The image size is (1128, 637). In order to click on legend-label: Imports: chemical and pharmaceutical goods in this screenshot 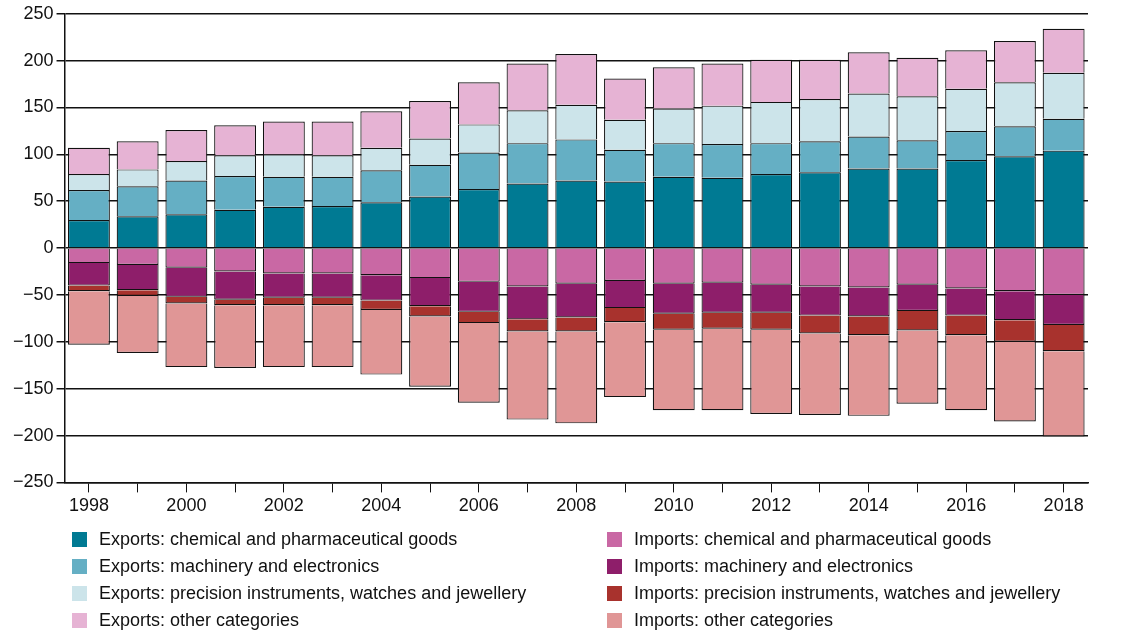, I will do `click(813, 539)`.